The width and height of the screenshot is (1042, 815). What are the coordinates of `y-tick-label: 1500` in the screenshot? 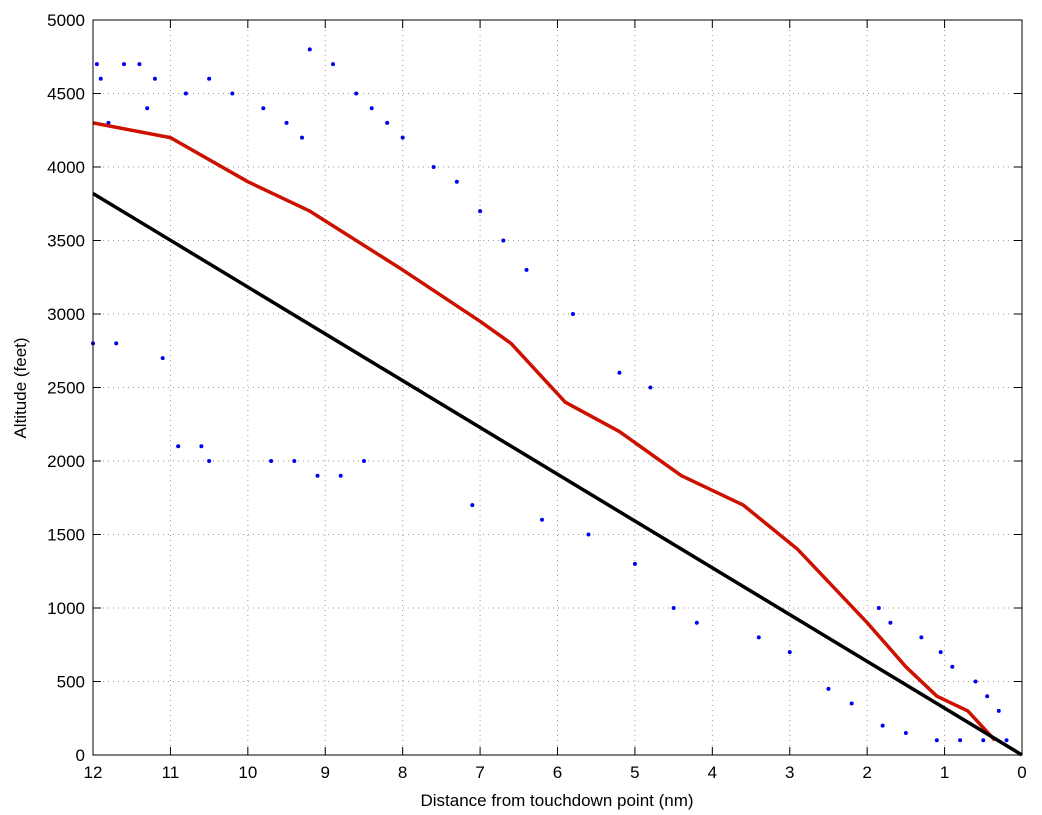 It's located at (66, 535).